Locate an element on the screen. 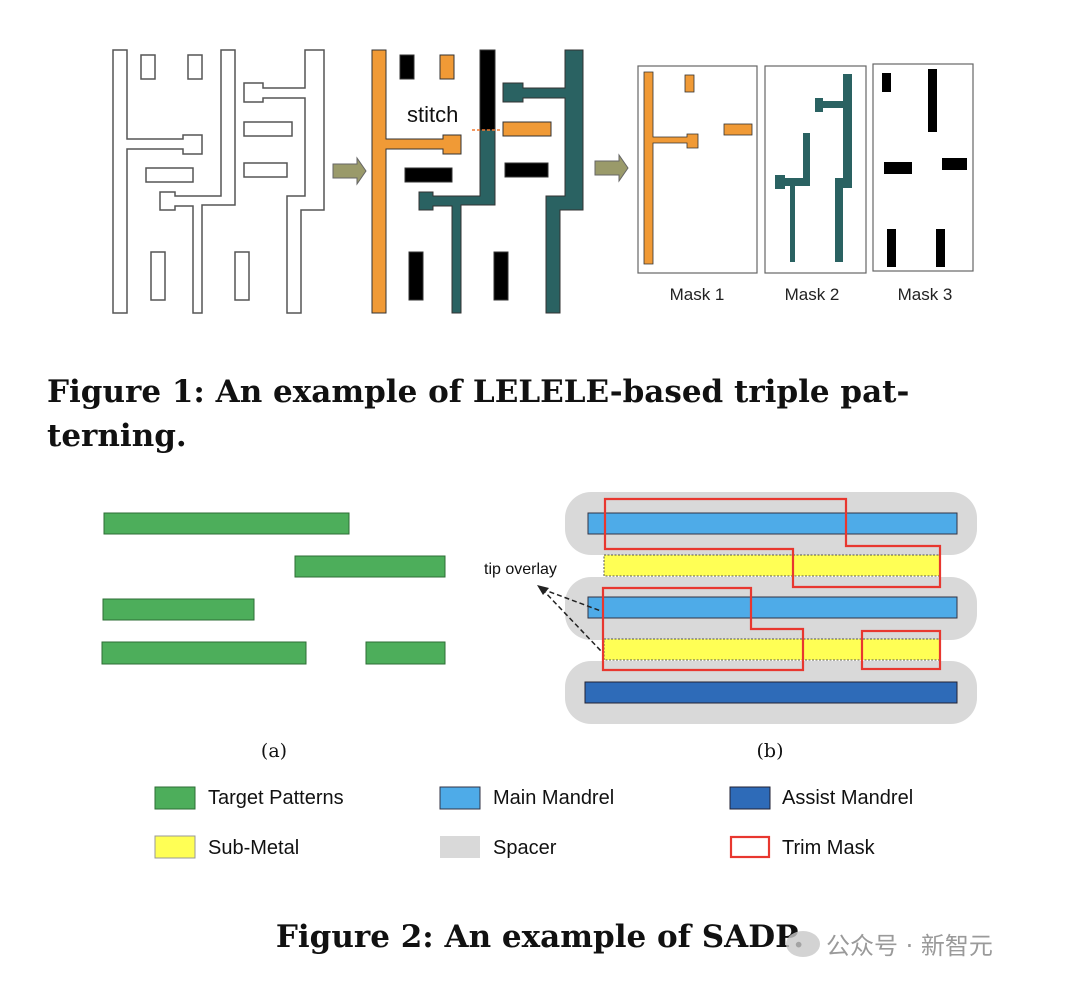 This screenshot has height=989, width=1080. legend-label: Trim Mask is located at coordinates (829, 848).